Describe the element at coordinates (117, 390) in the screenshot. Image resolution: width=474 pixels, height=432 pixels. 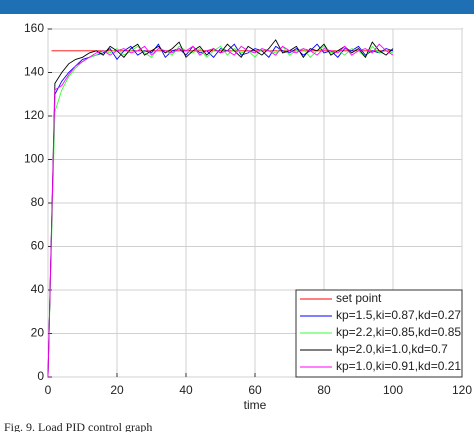
I see `x-tick-label: 20` at that location.